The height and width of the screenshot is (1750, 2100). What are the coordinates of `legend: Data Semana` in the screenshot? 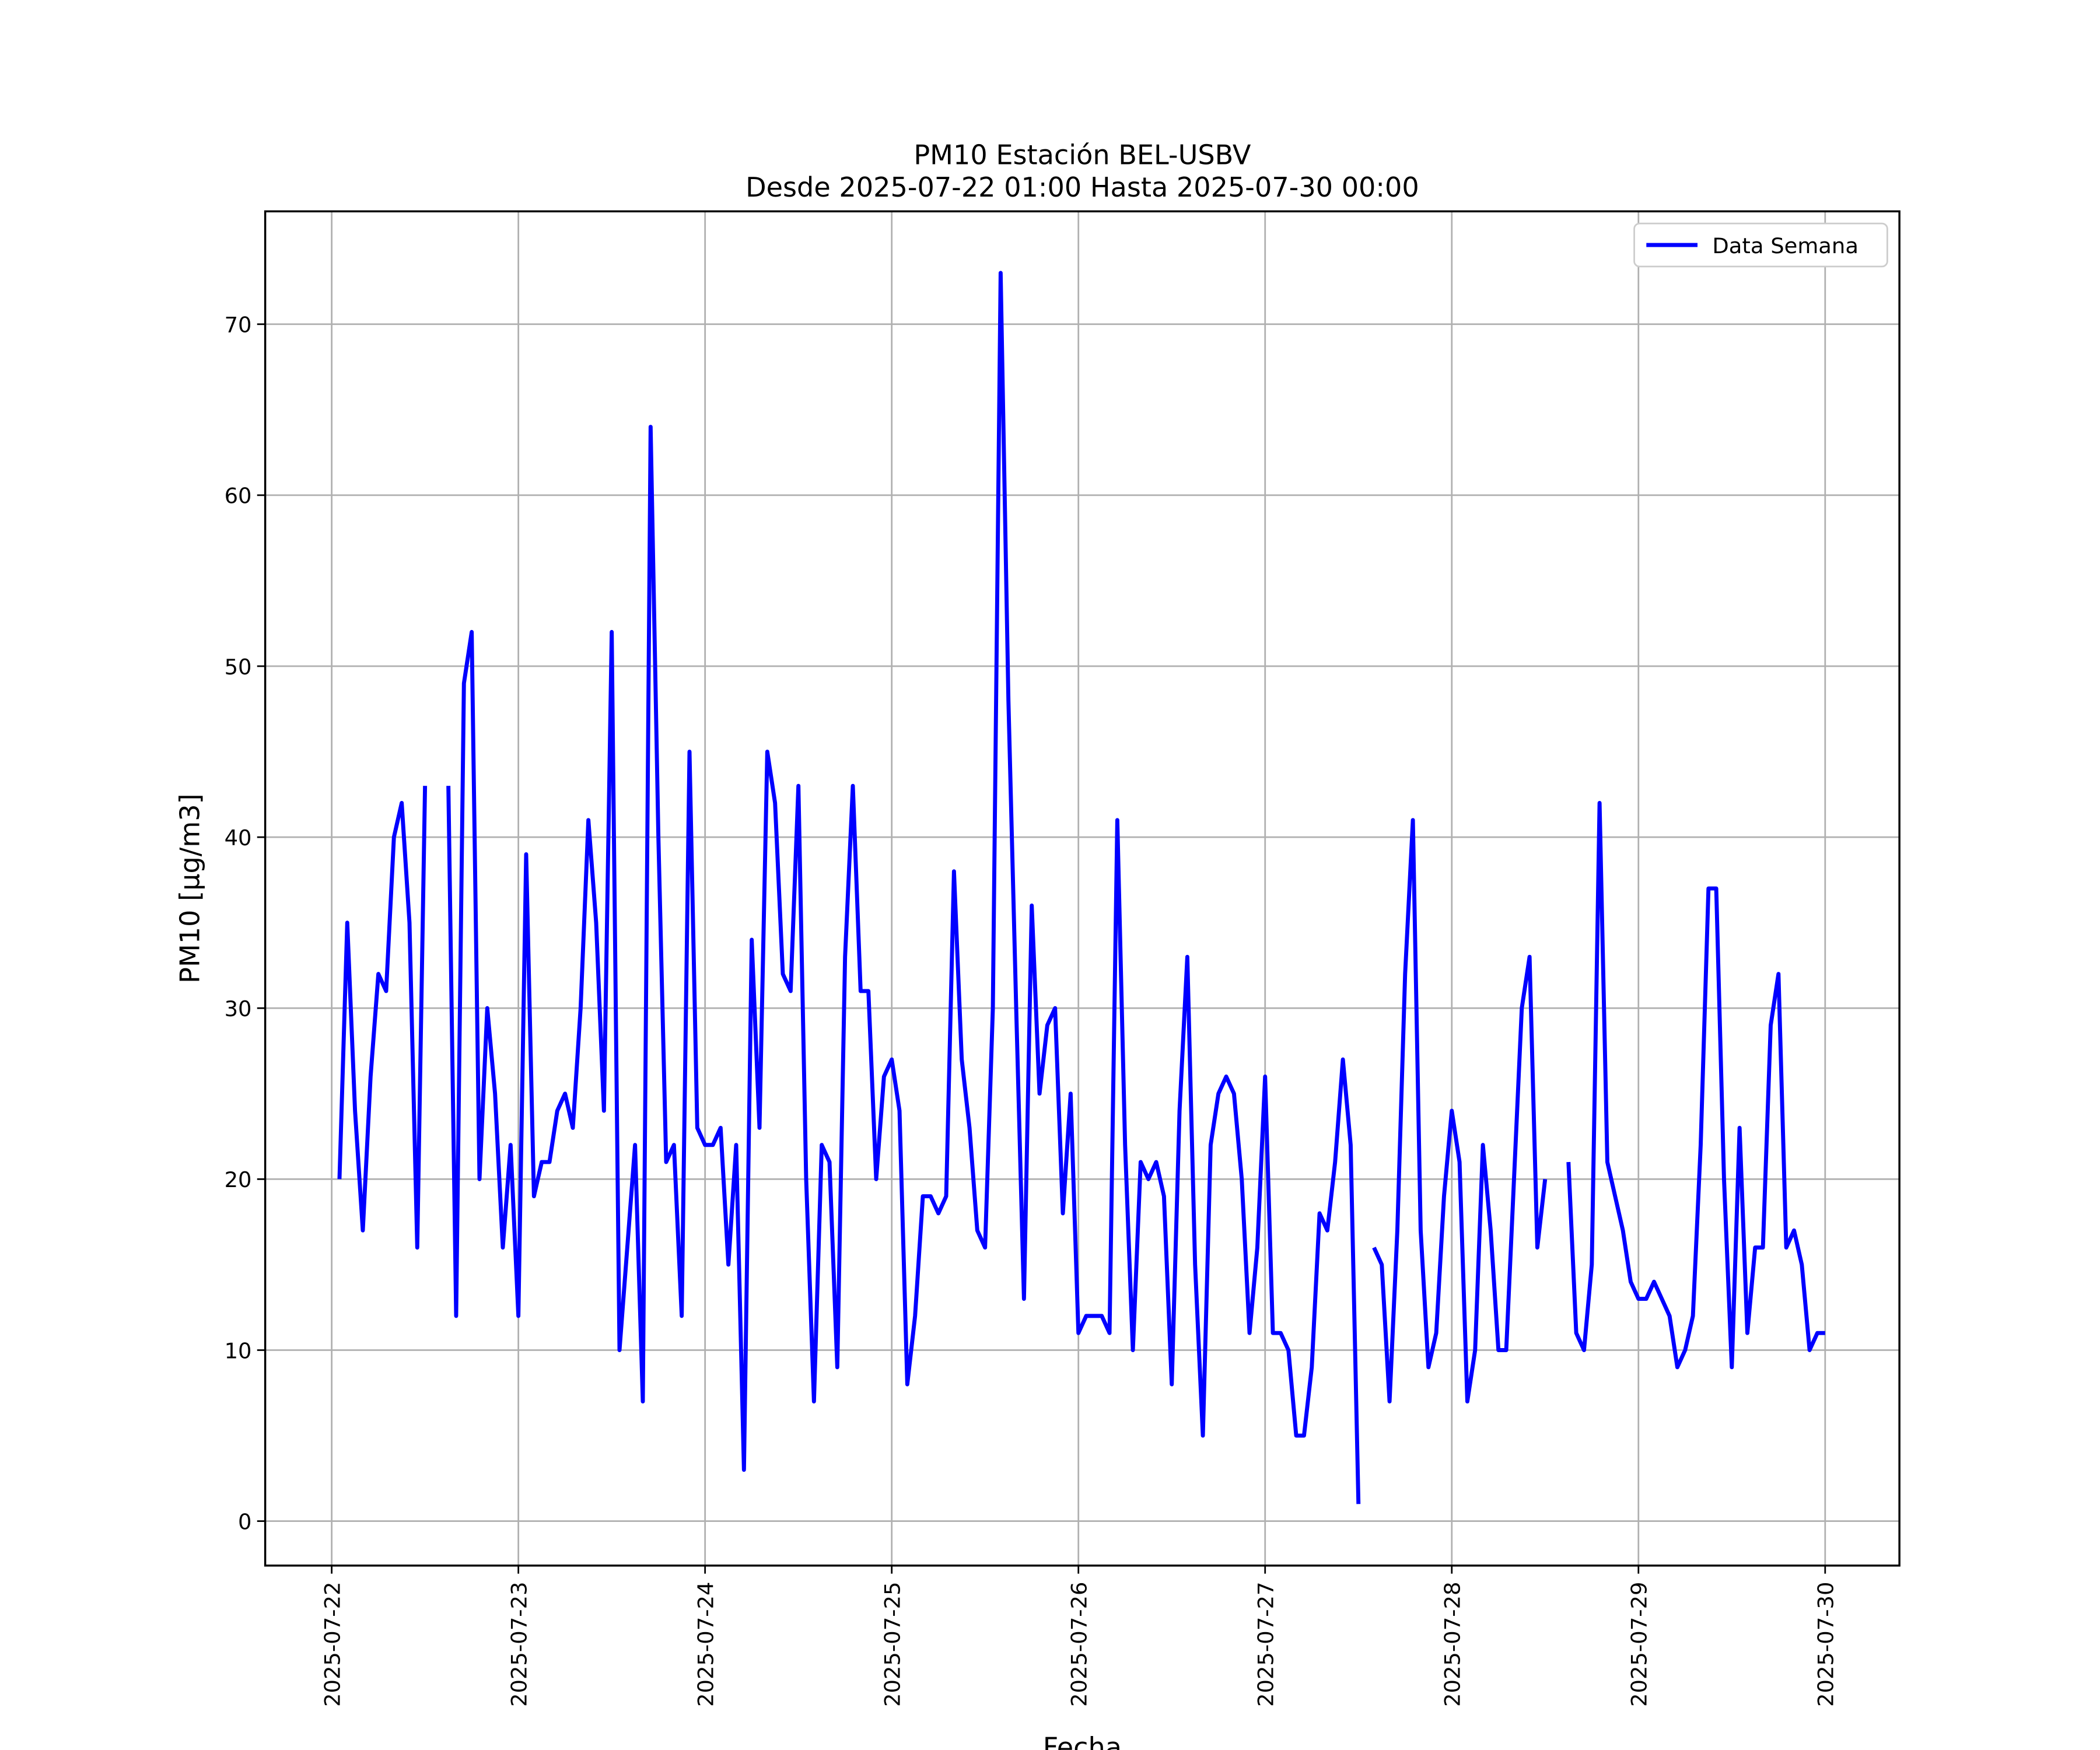 It's located at (1760, 245).